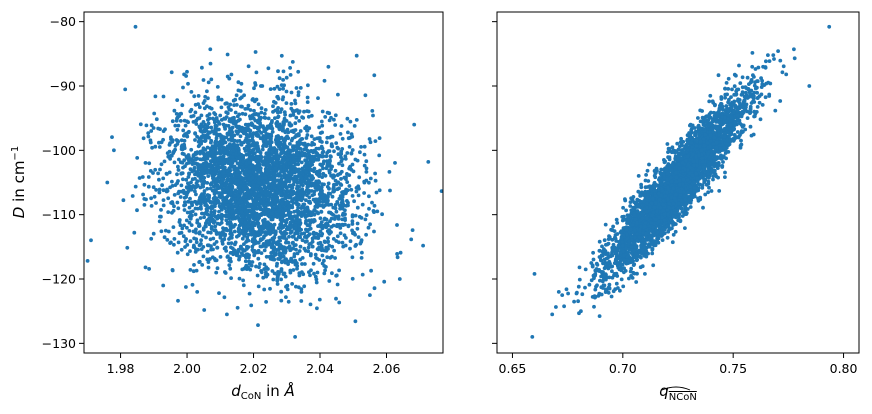  I want to click on x-tick-label: 2.06, so click(387, 368).